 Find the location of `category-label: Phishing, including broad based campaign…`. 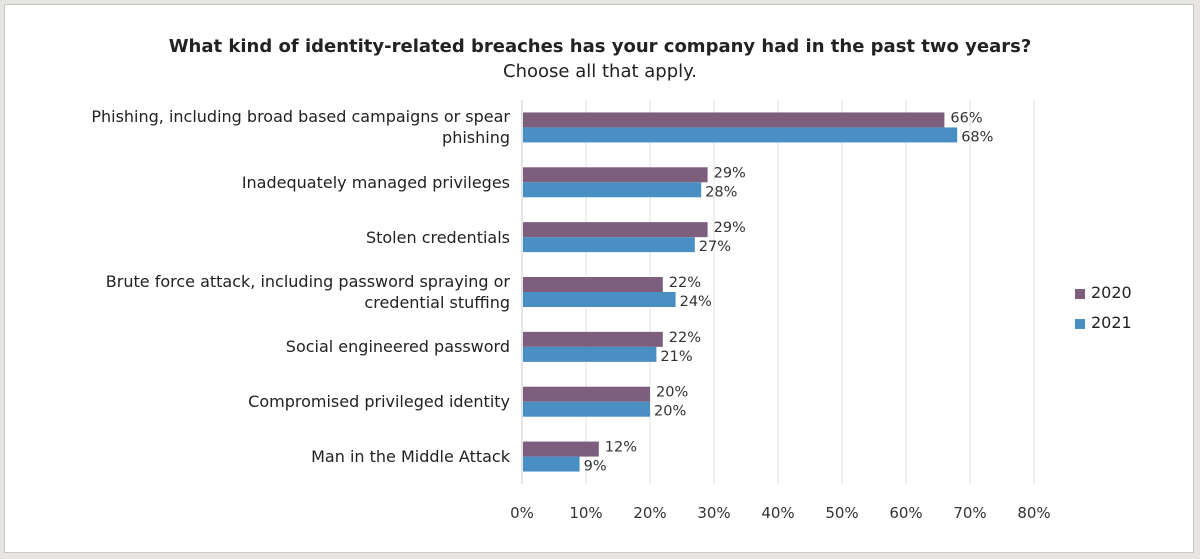

category-label: Phishing, including broad based campaign… is located at coordinates (255, 127).